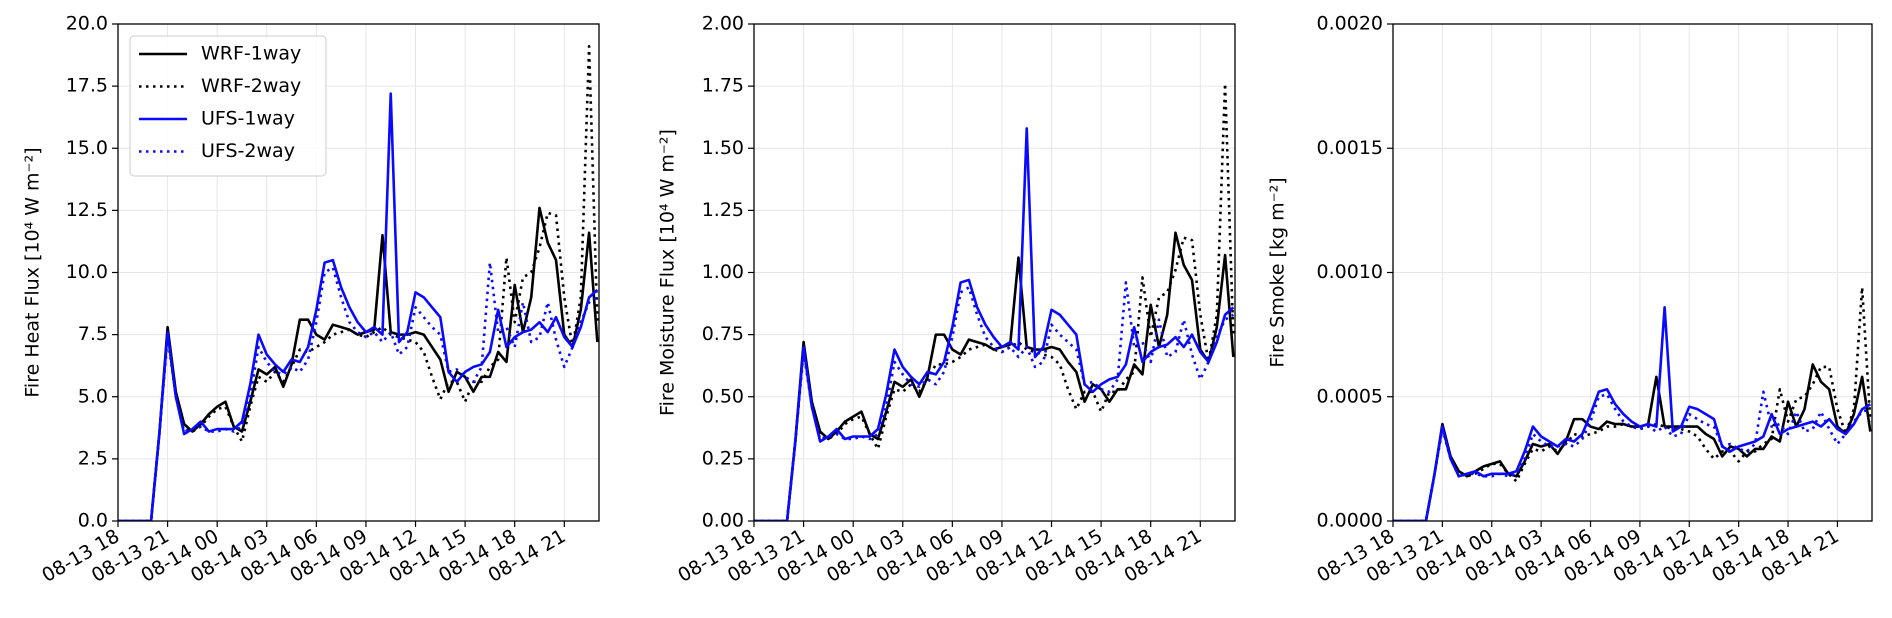 This screenshot has width=1892, height=618. I want to click on legend-box, so click(228, 106).